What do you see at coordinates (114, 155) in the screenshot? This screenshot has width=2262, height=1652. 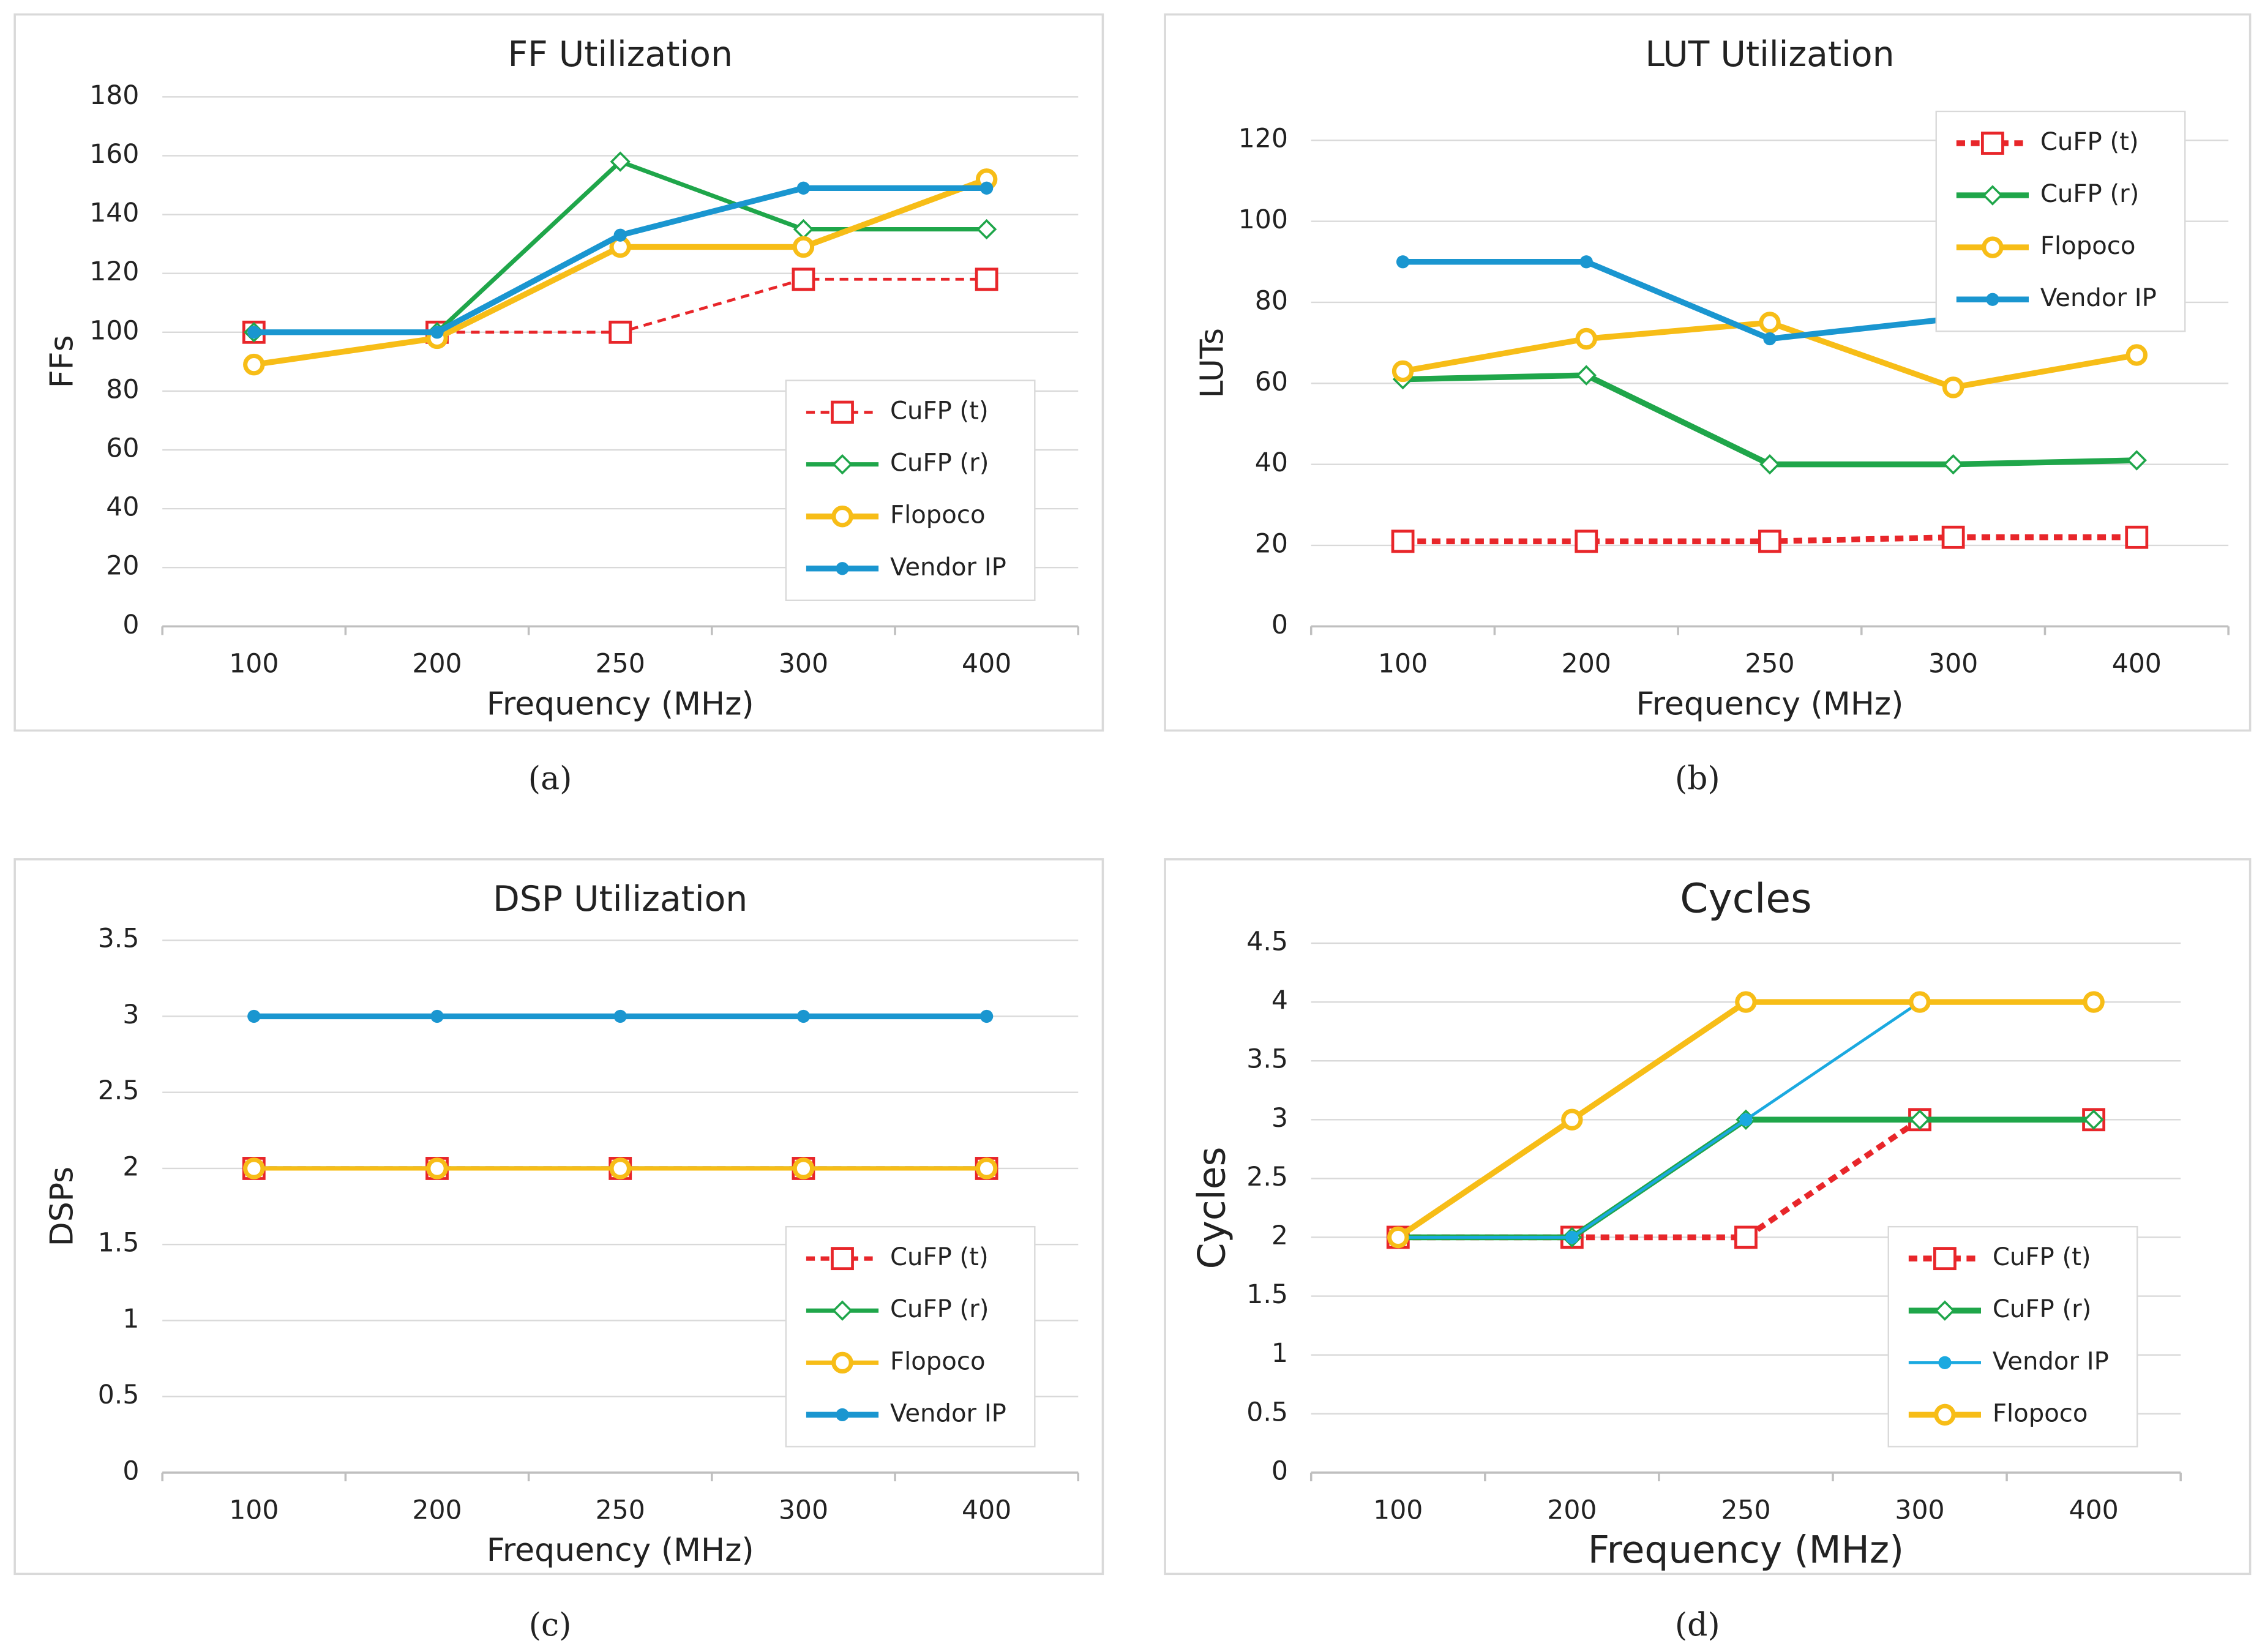 I see `y-tick-label: 160` at bounding box center [114, 155].